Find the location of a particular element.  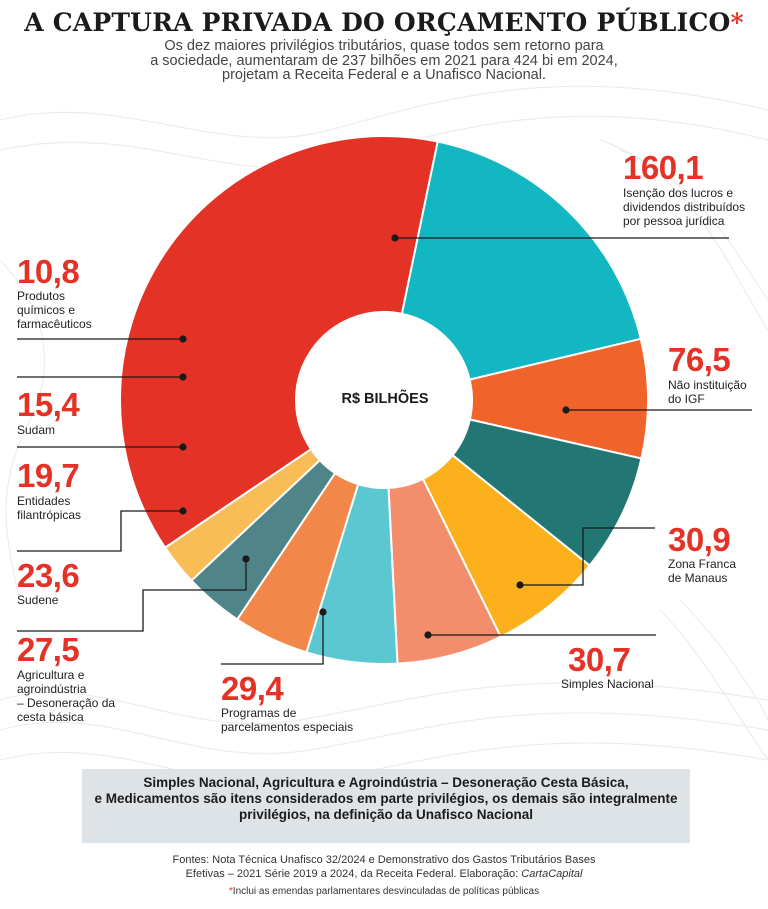

label-line: dividendos distribuídos is located at coordinates (684, 207).